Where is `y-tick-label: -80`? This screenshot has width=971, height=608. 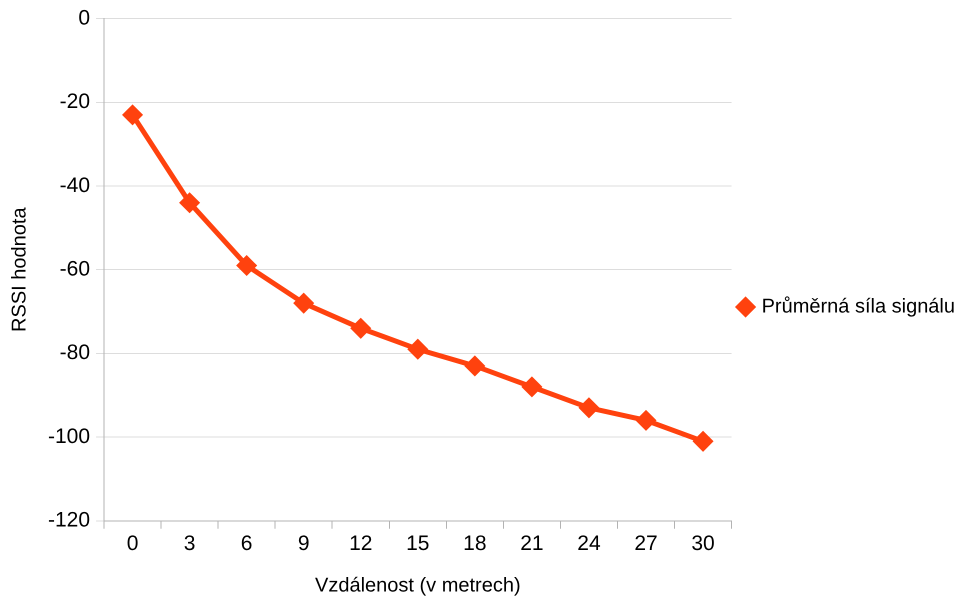 y-tick-label: -80 is located at coordinates (75, 352).